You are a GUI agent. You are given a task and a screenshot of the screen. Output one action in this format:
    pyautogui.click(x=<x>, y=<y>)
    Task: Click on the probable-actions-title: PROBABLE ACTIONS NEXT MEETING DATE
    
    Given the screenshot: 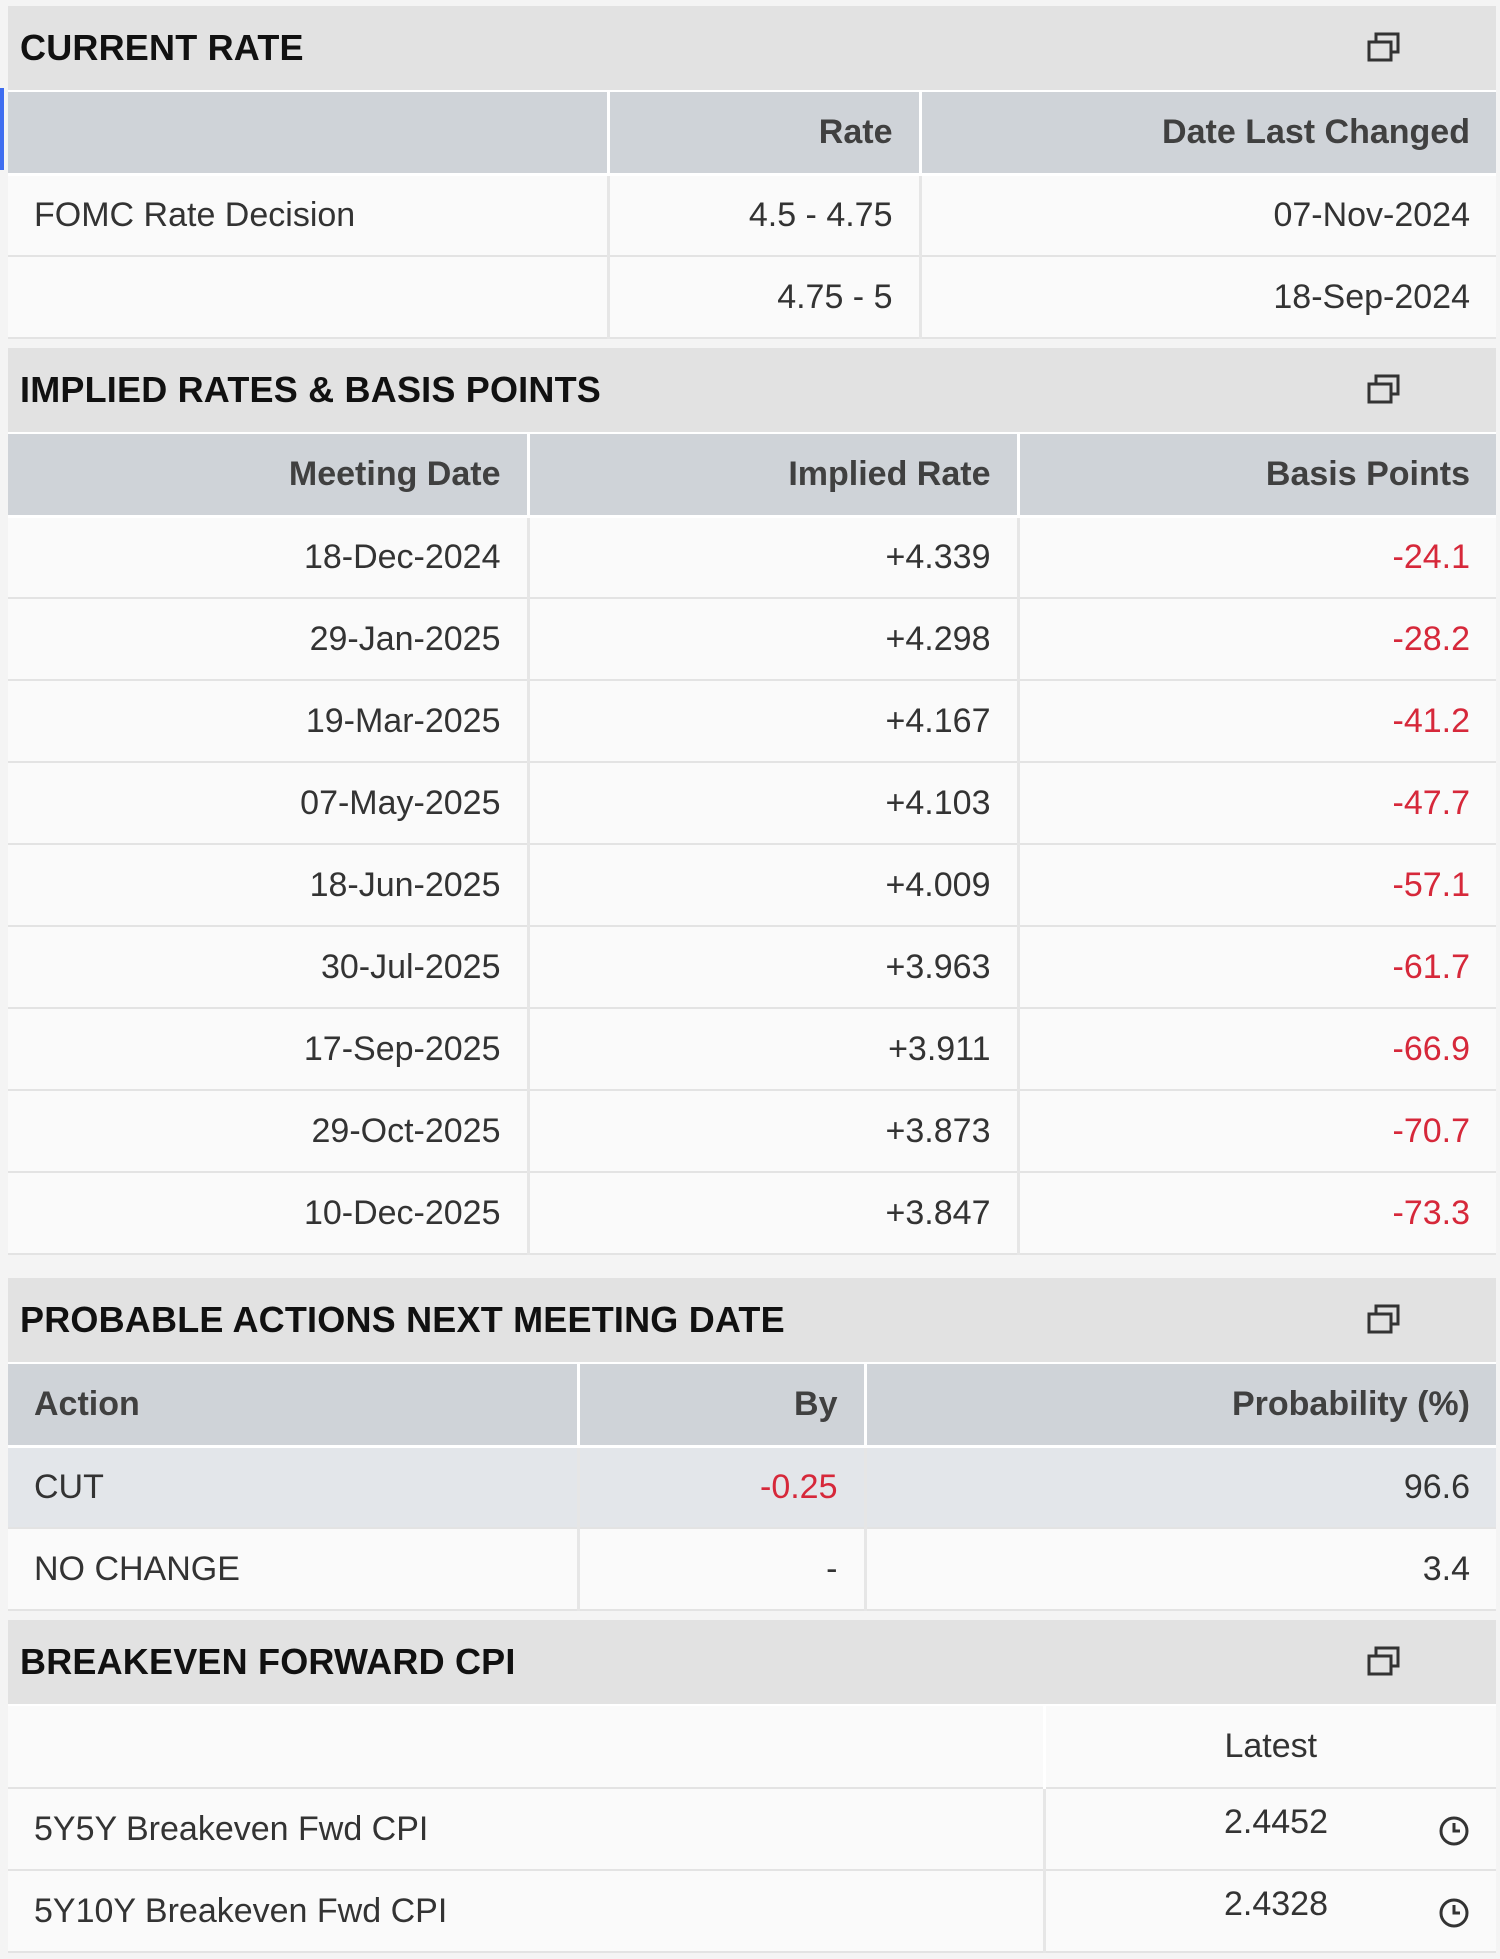 What is the action you would take?
    pyautogui.click(x=402, y=1319)
    